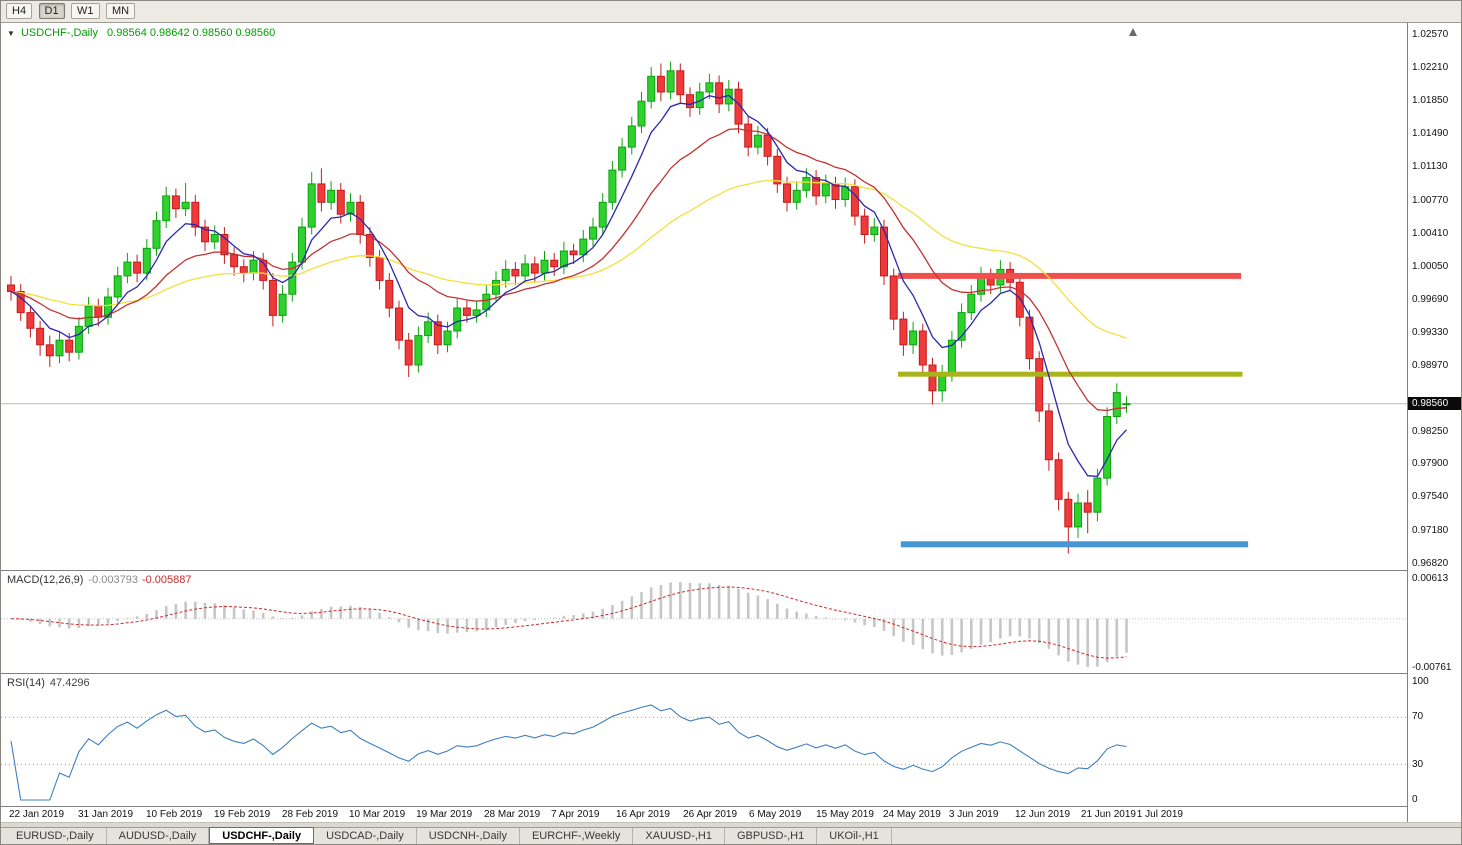  Describe the element at coordinates (1430, 134) in the screenshot. I see `price-tick-label: 1.01490` at that location.